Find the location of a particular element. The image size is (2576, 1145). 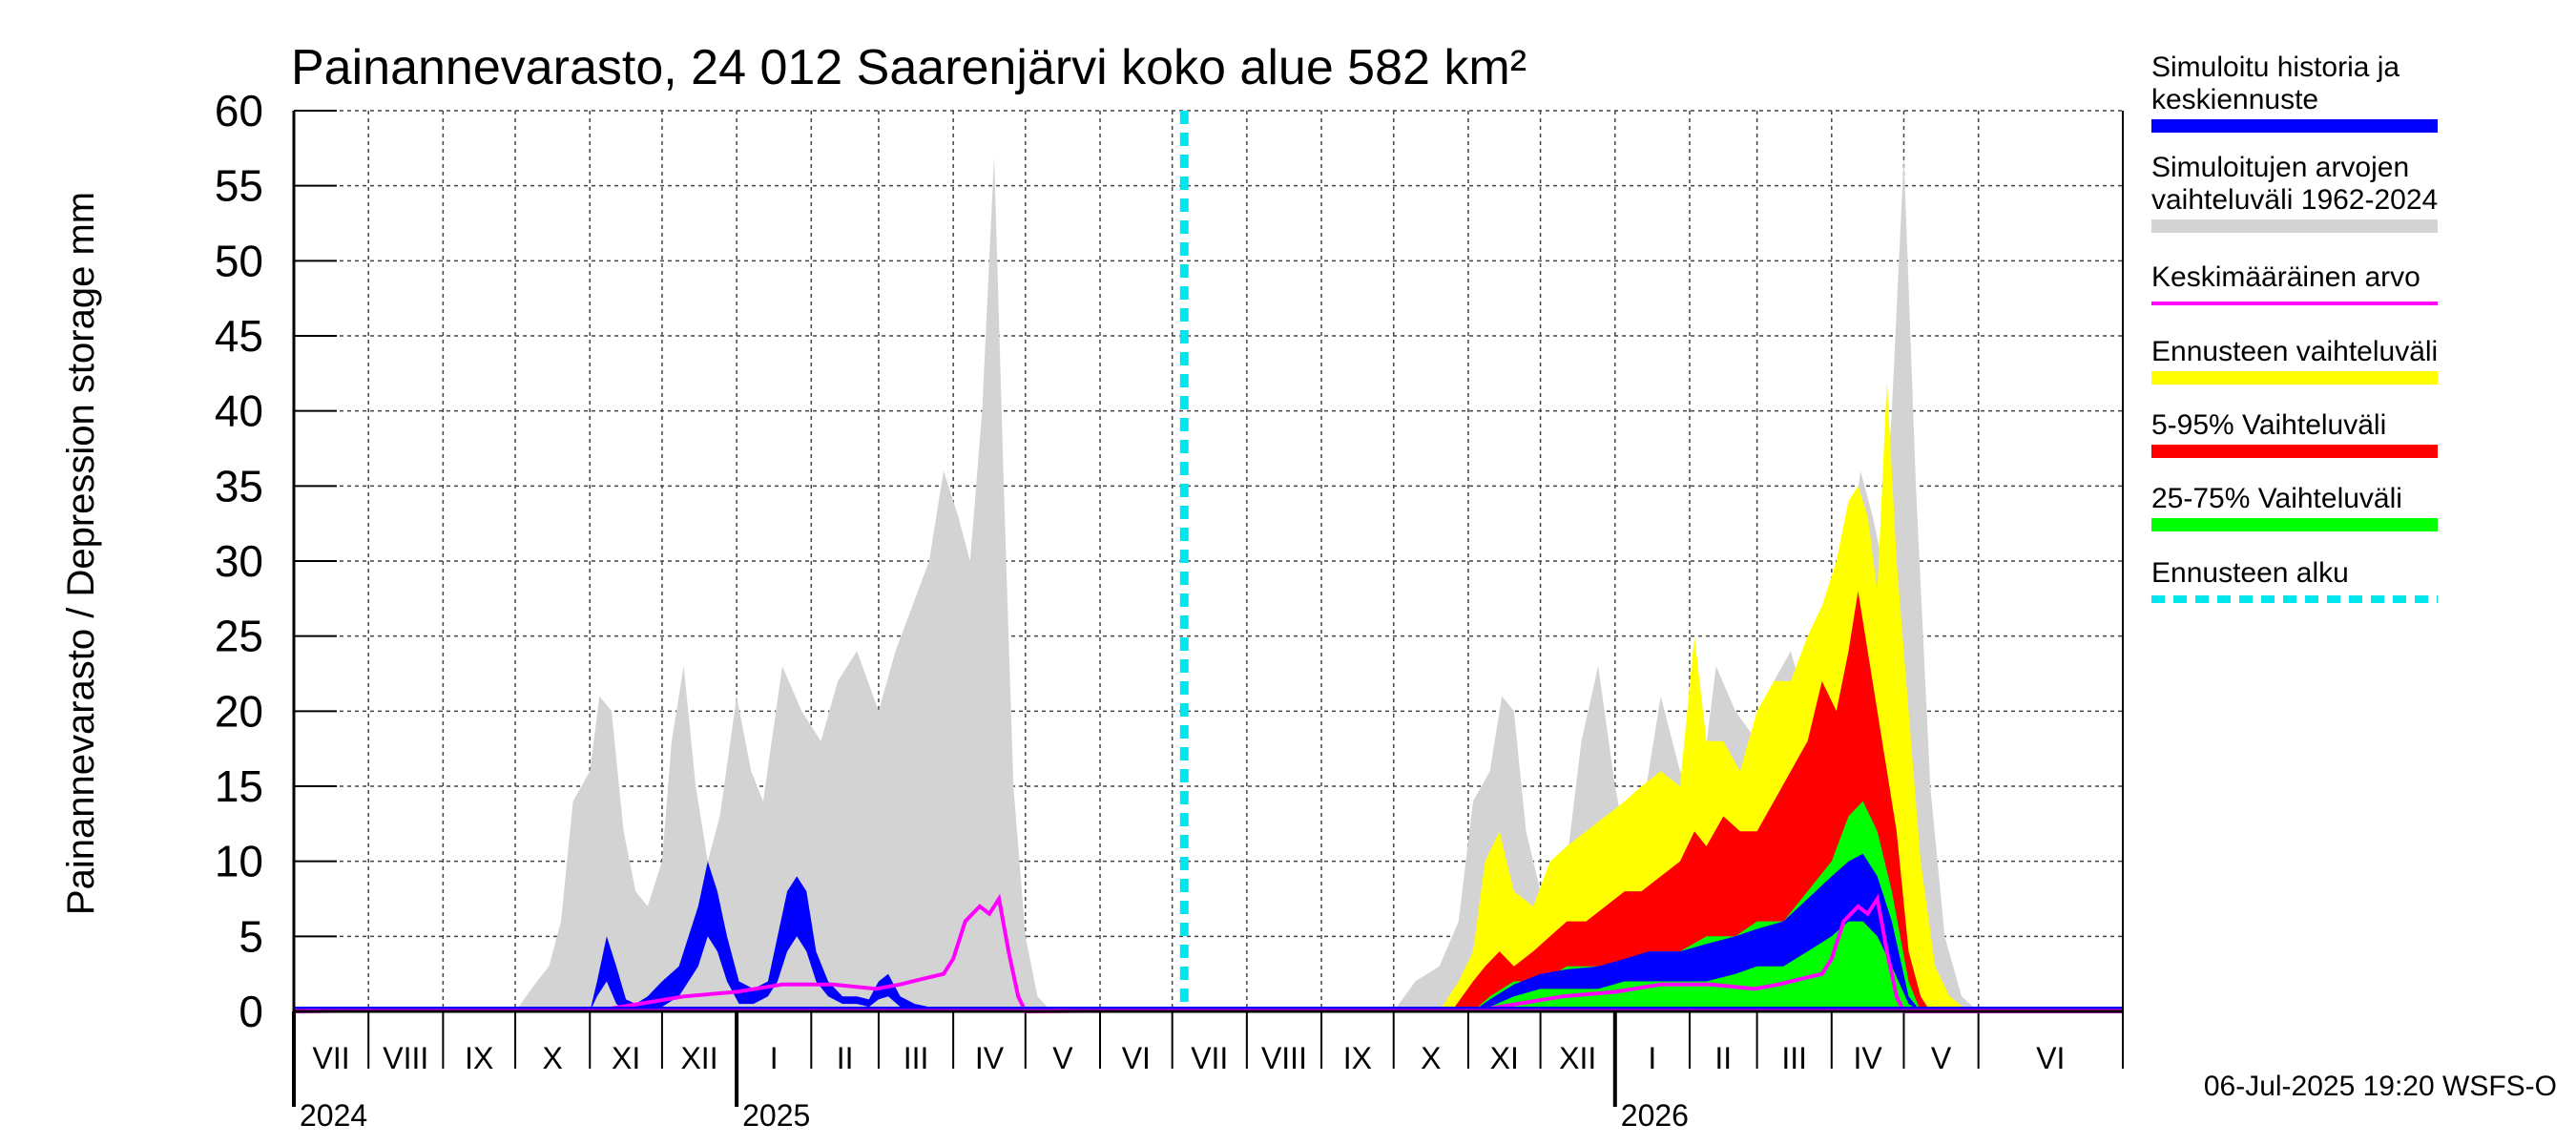

y-tick-label: 20 is located at coordinates (239, 711).